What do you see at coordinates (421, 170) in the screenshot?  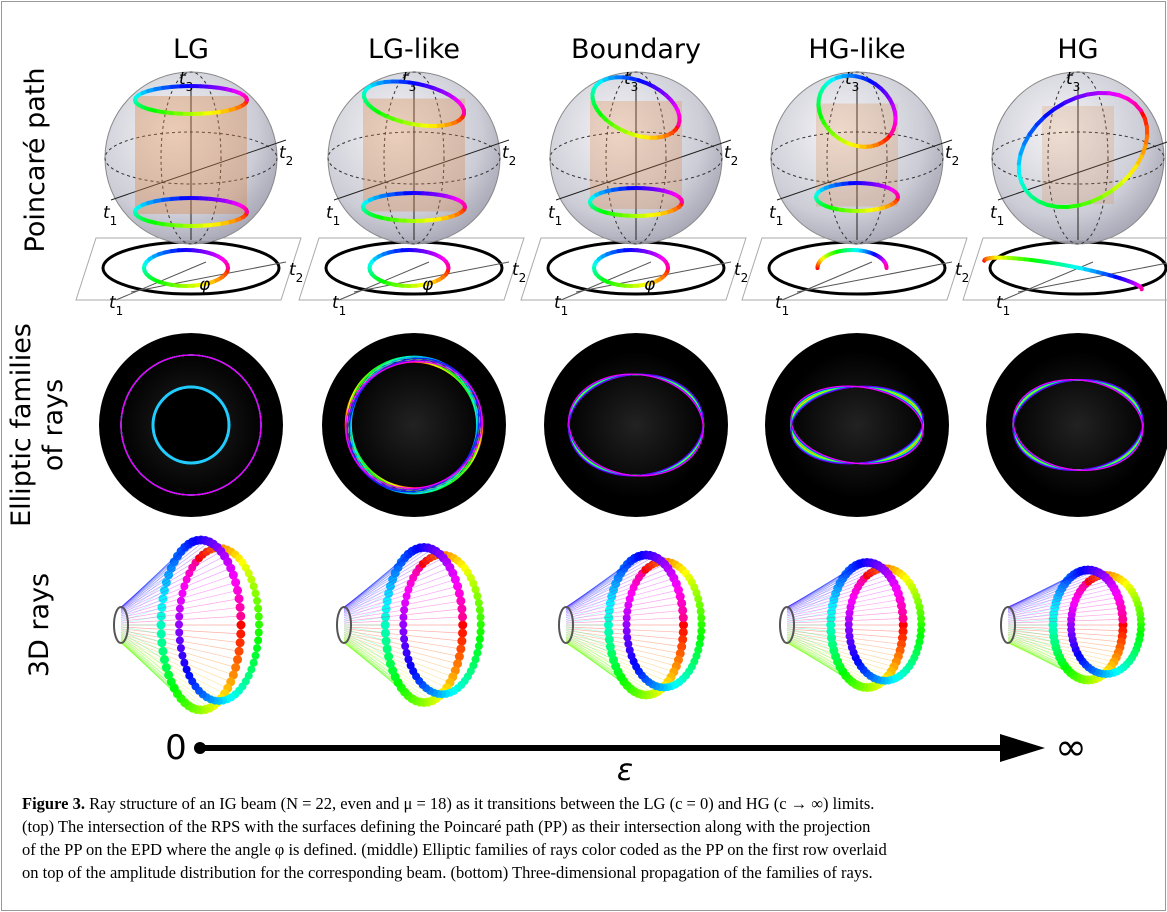 I see `sphere-axis` at bounding box center [421, 170].